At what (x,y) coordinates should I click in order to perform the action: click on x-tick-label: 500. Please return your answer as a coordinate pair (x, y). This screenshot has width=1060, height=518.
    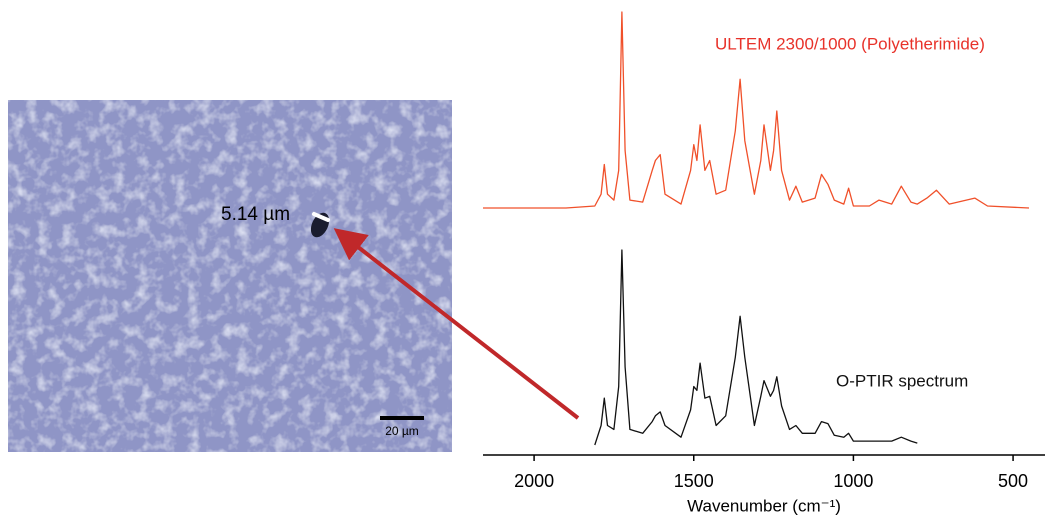
    Looking at the image, I should click on (1013, 481).